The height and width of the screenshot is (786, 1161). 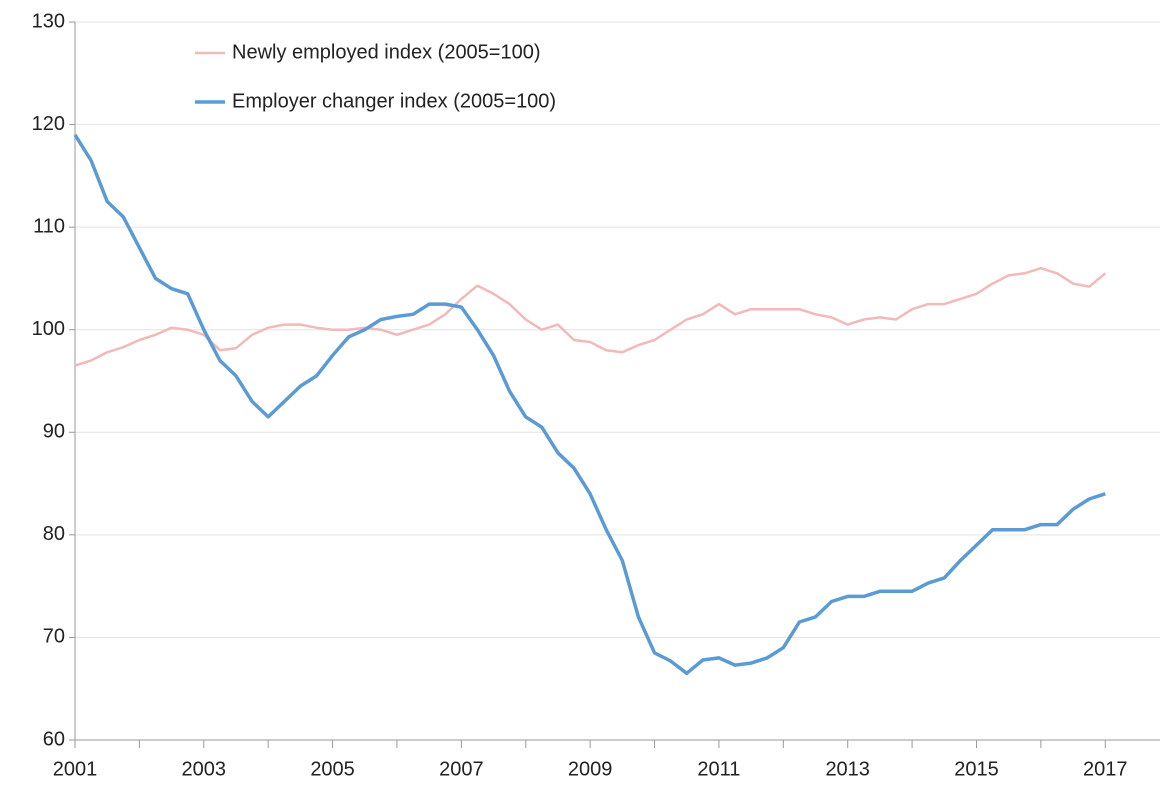 I want to click on y-tick-label: 70, so click(x=54, y=637).